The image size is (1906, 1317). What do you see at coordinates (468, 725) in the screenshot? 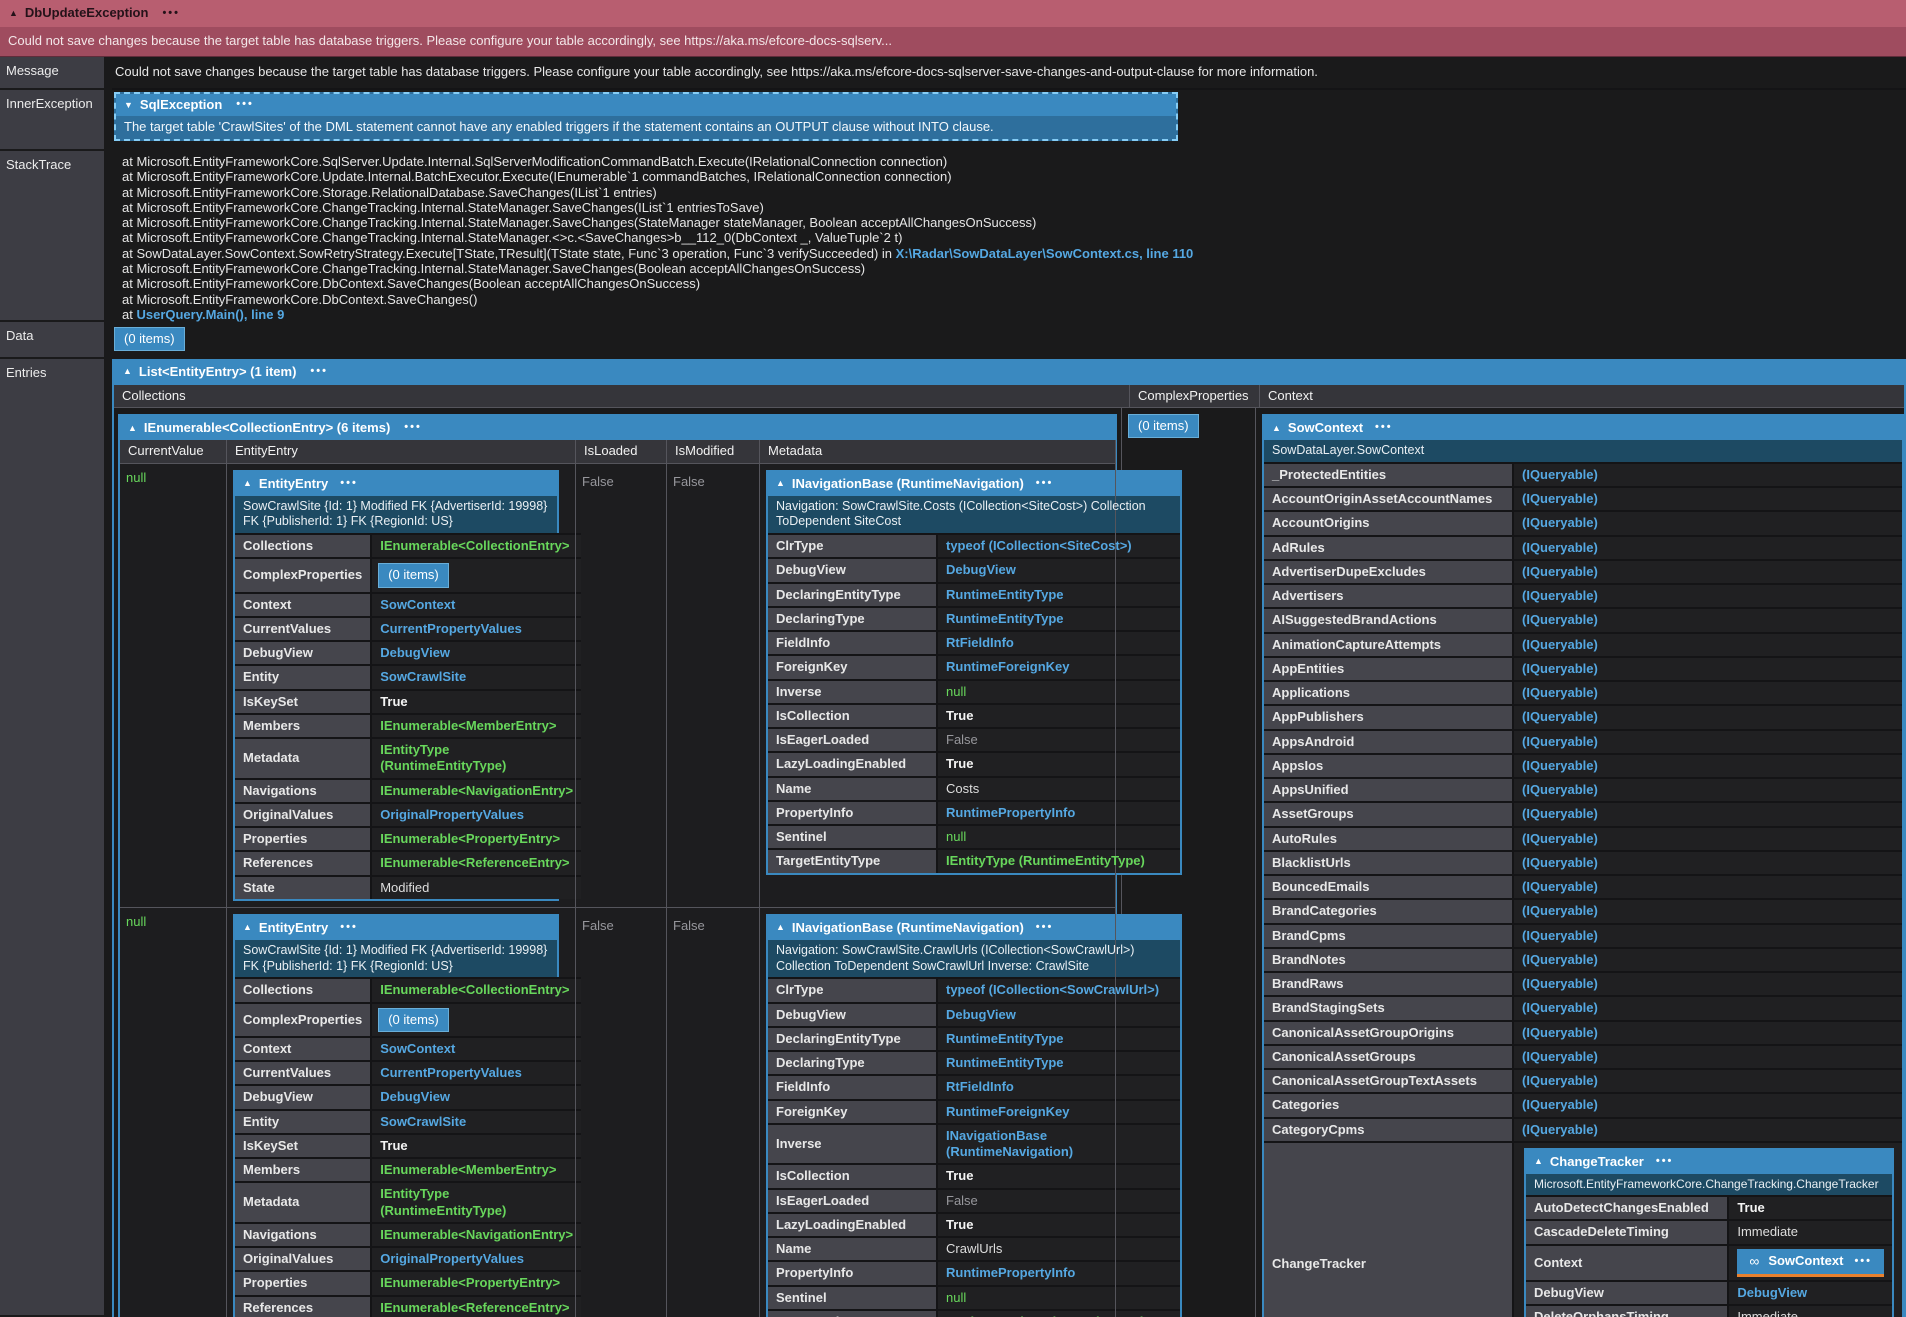
I see `value-link: IEnumerable<MemberEntry>` at bounding box center [468, 725].